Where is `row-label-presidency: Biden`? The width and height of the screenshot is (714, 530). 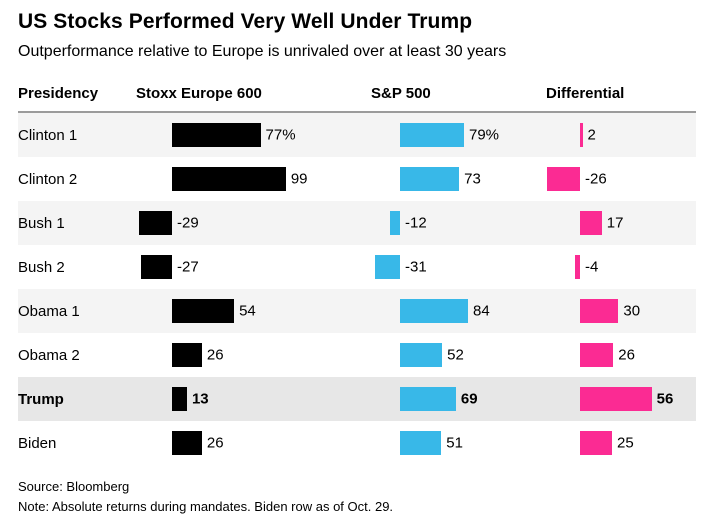
row-label-presidency: Biden is located at coordinates (37, 443).